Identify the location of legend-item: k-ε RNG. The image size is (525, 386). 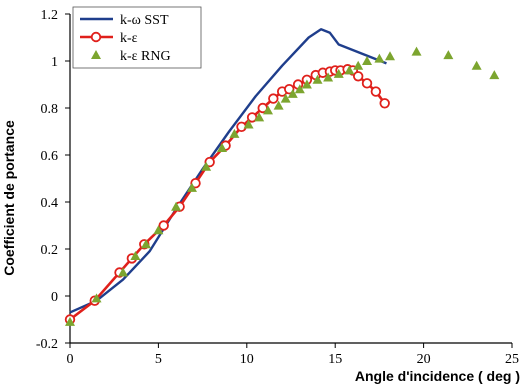
(131, 56).